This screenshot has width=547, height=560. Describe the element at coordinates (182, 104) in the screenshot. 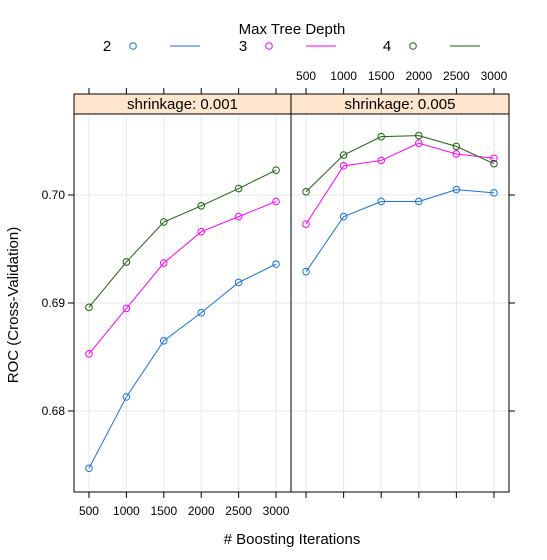

I see `strip-label-1: shrinkage: 0.001` at that location.